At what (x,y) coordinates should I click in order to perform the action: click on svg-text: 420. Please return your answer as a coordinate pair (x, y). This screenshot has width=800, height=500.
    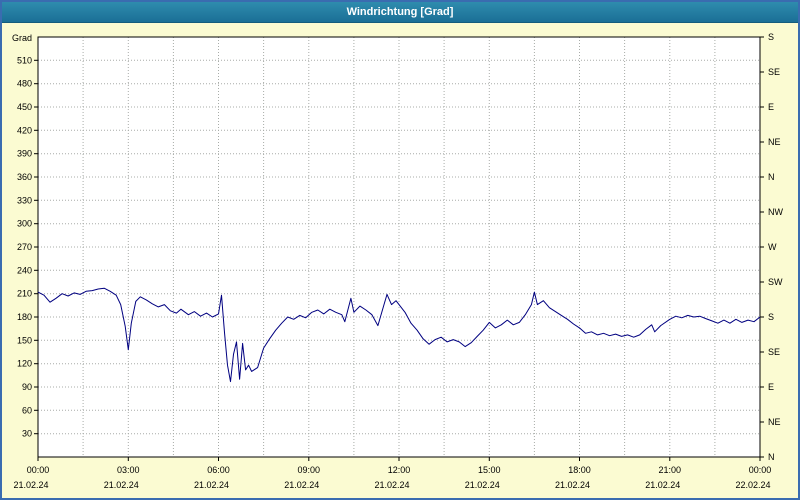
    Looking at the image, I should click on (24, 130).